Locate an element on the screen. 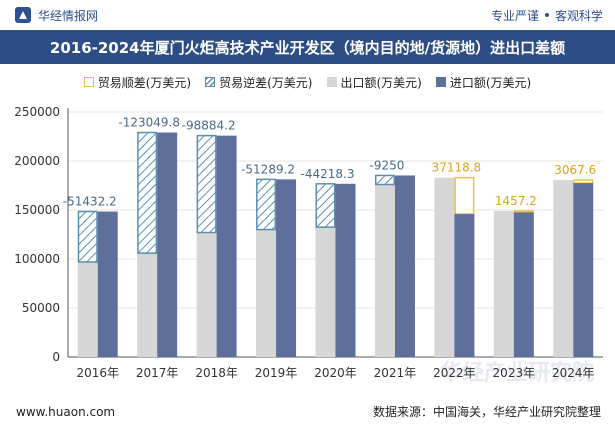 The image size is (615, 427). balance-data-label: -98884.2 is located at coordinates (209, 126).